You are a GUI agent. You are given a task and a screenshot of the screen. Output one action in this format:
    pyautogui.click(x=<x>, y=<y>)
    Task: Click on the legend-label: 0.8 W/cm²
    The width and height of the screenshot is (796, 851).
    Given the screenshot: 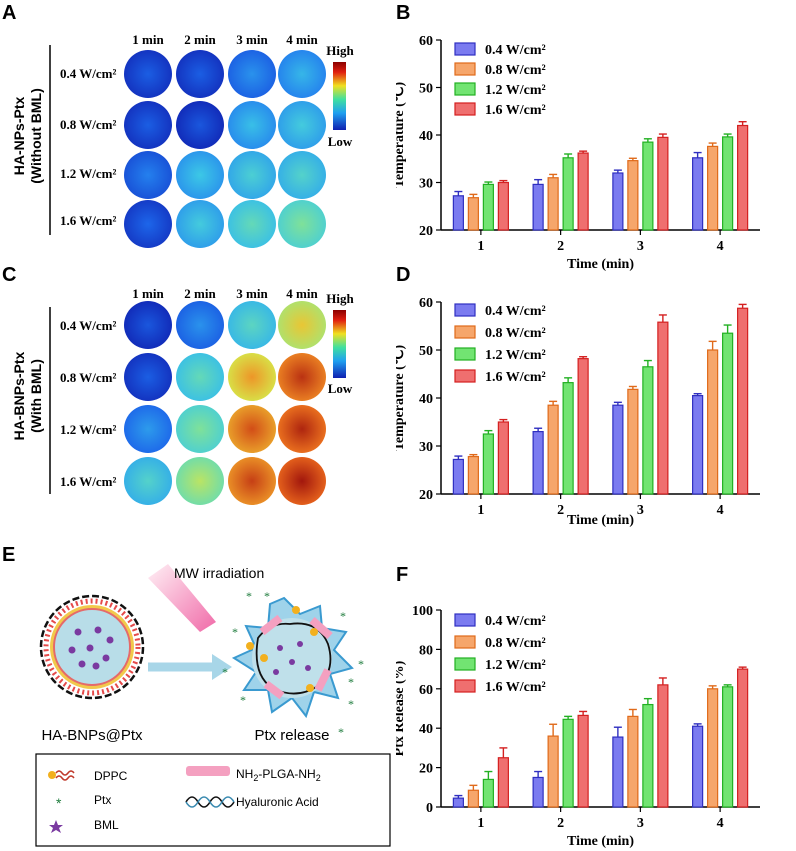 What is the action you would take?
    pyautogui.click(x=515, y=643)
    